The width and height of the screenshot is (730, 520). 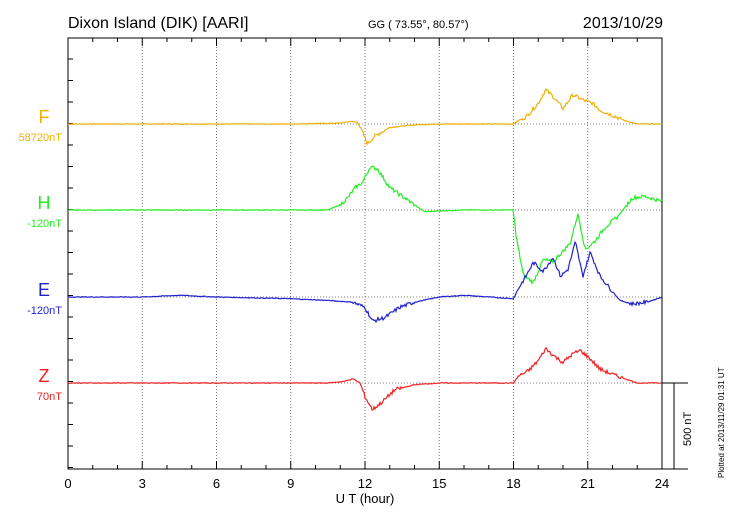 I want to click on series-baseline-f: 58720nT, so click(x=41, y=138).